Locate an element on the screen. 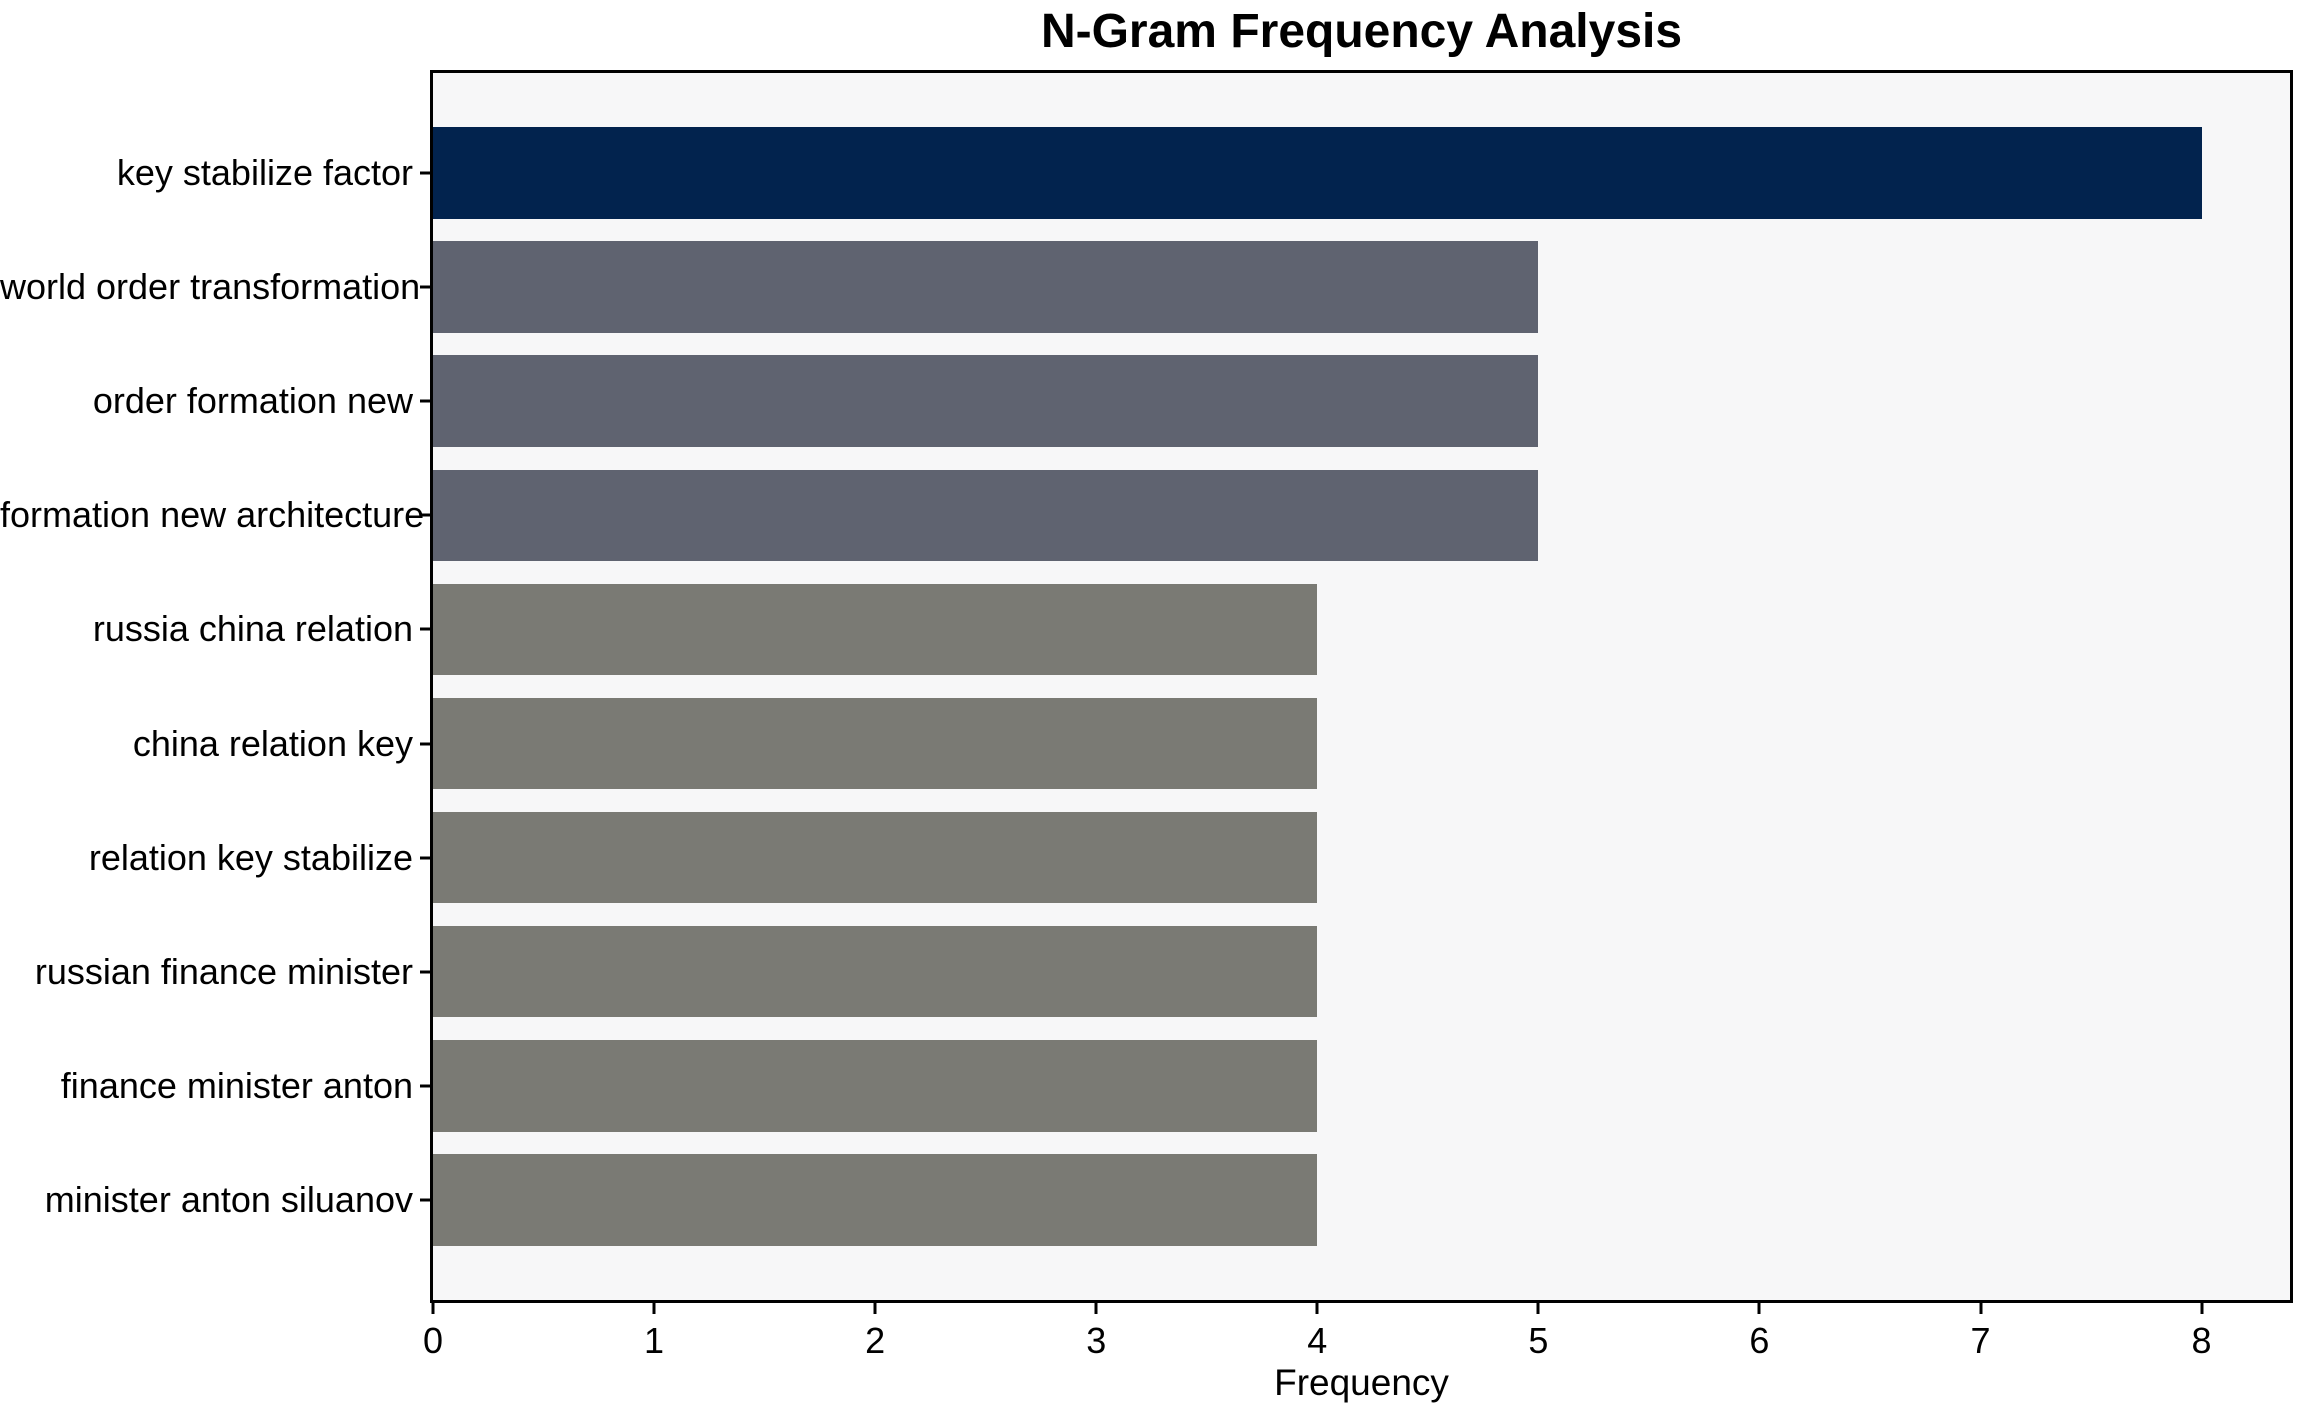 This screenshot has height=1414, width=2312. x-tick-label: 6 is located at coordinates (1759, 1340).